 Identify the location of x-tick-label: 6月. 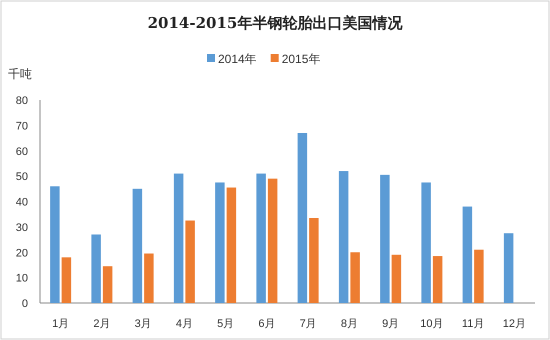
(267, 324).